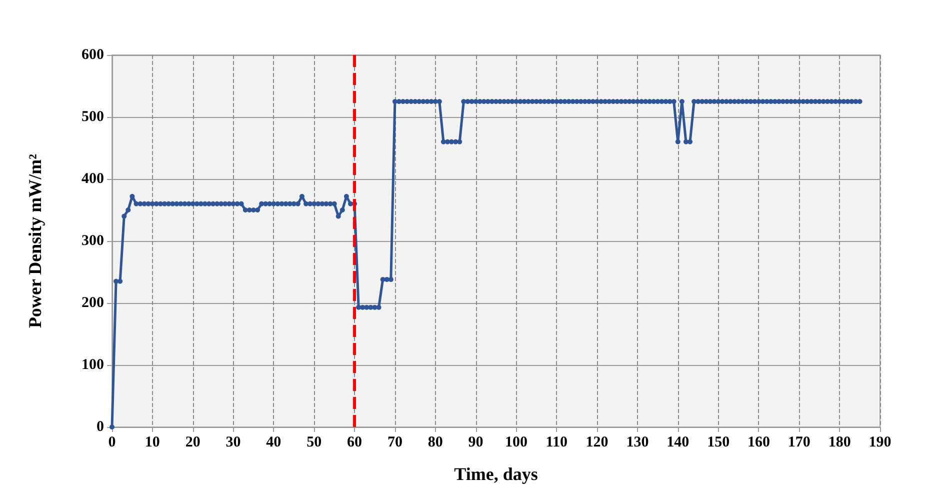 The width and height of the screenshot is (939, 499). Describe the element at coordinates (637, 442) in the screenshot. I see `x-tick-label: 130` at that location.